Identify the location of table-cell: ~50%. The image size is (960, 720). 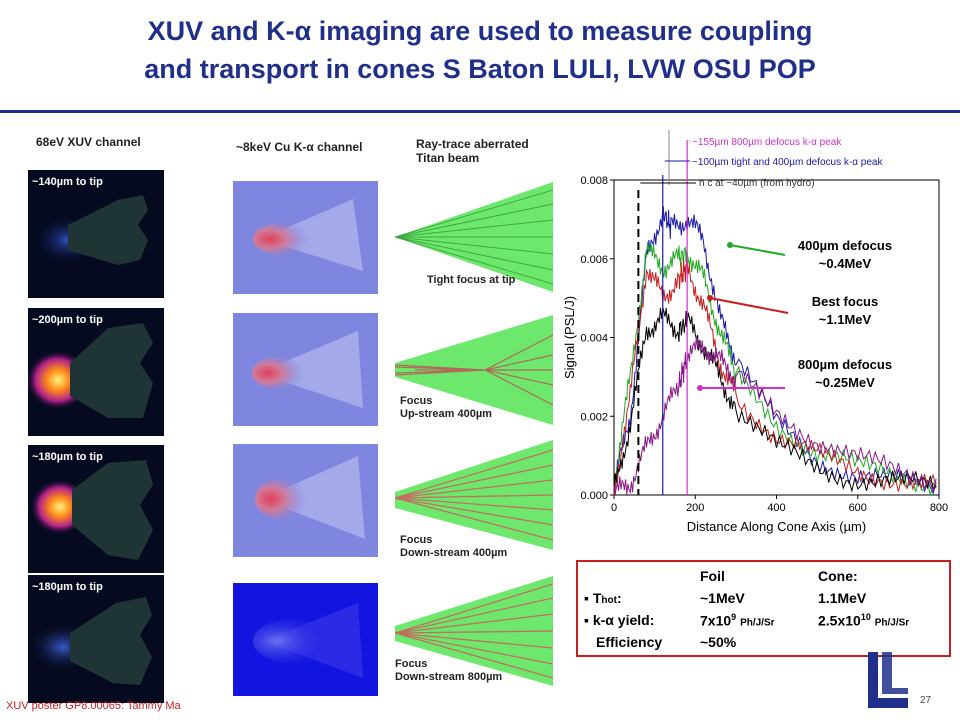
(718, 642).